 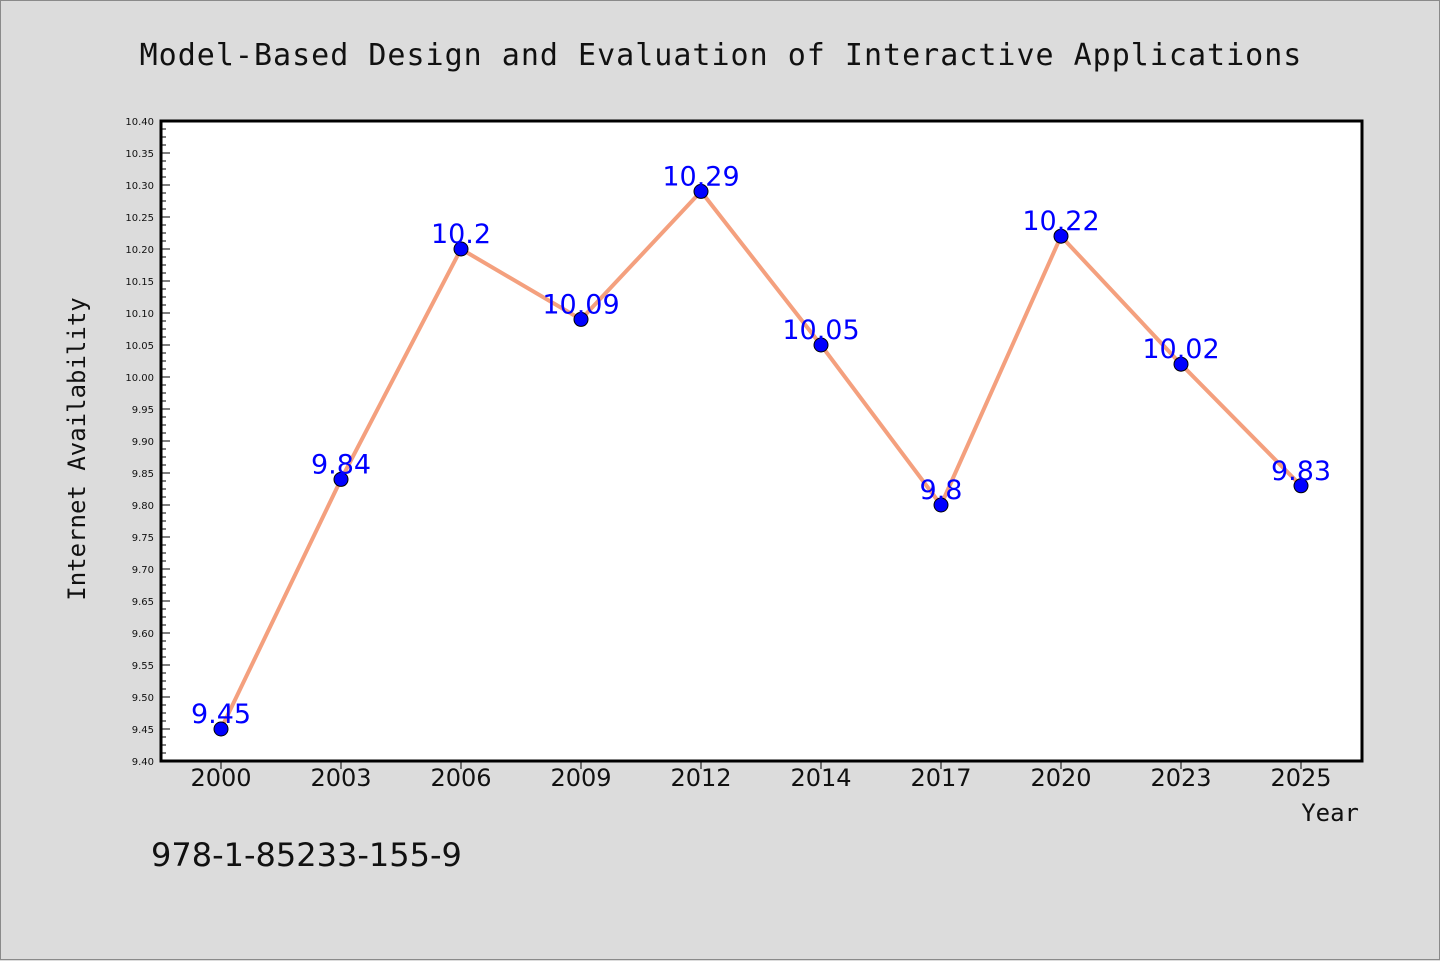 What do you see at coordinates (1180, 349) in the screenshot?
I see `data-label: 10.02` at bounding box center [1180, 349].